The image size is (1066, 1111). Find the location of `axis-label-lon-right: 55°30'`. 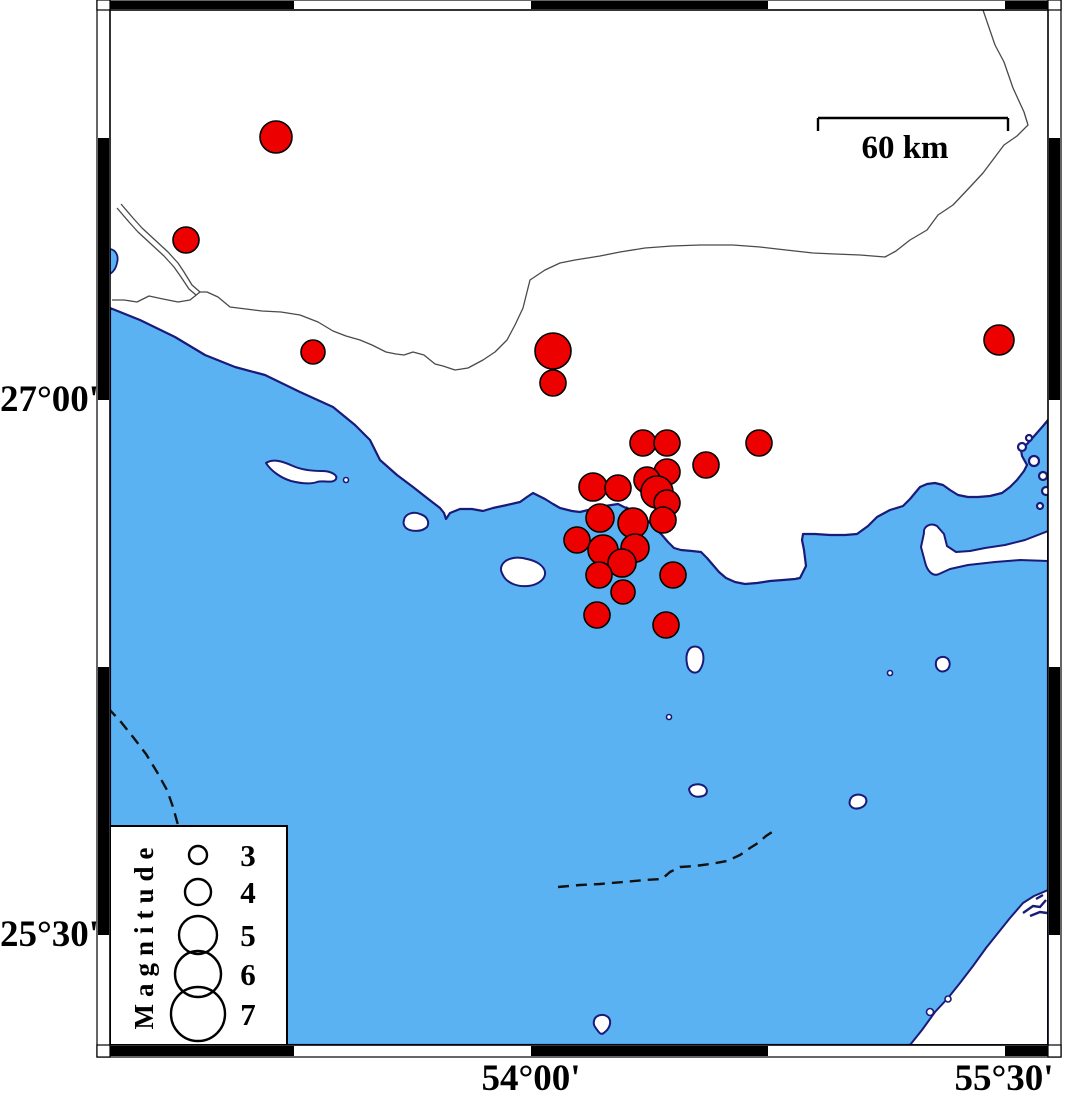

axis-label-lon-right: 55°30' is located at coordinates (1004, 1078).